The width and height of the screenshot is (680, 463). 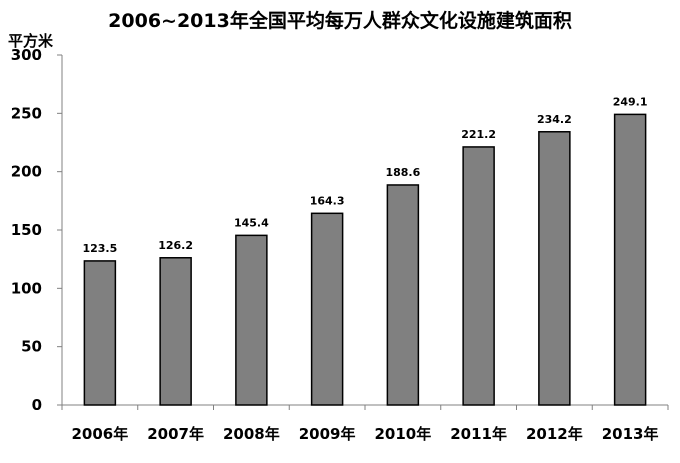 What do you see at coordinates (630, 434) in the screenshot?
I see `x-category-label: 2013年` at bounding box center [630, 434].